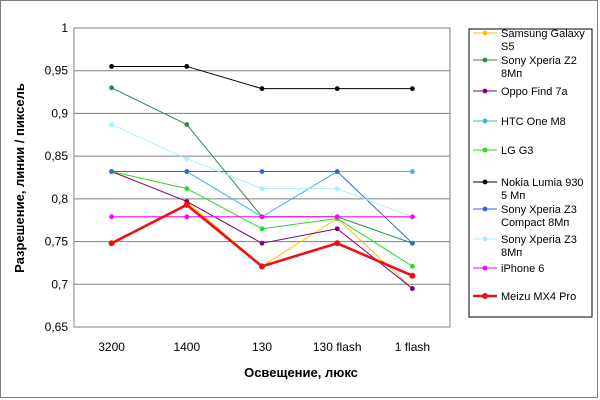 Image resolution: width=600 pixels, height=400 pixels. Describe the element at coordinates (111, 347) in the screenshot. I see `x-tick-label: 3200` at that location.